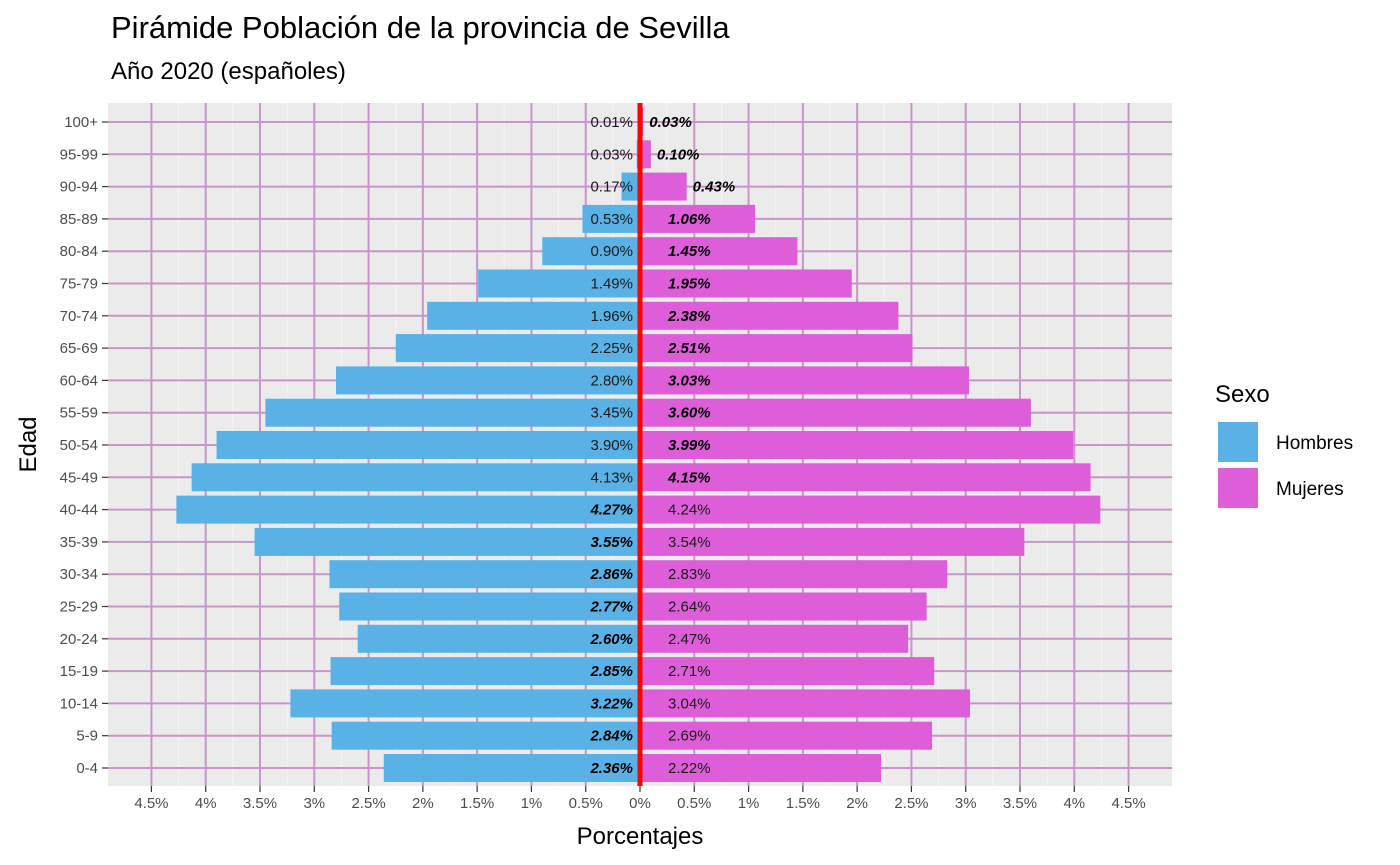  I want to click on y-tick-label: 35-39, so click(79, 542).